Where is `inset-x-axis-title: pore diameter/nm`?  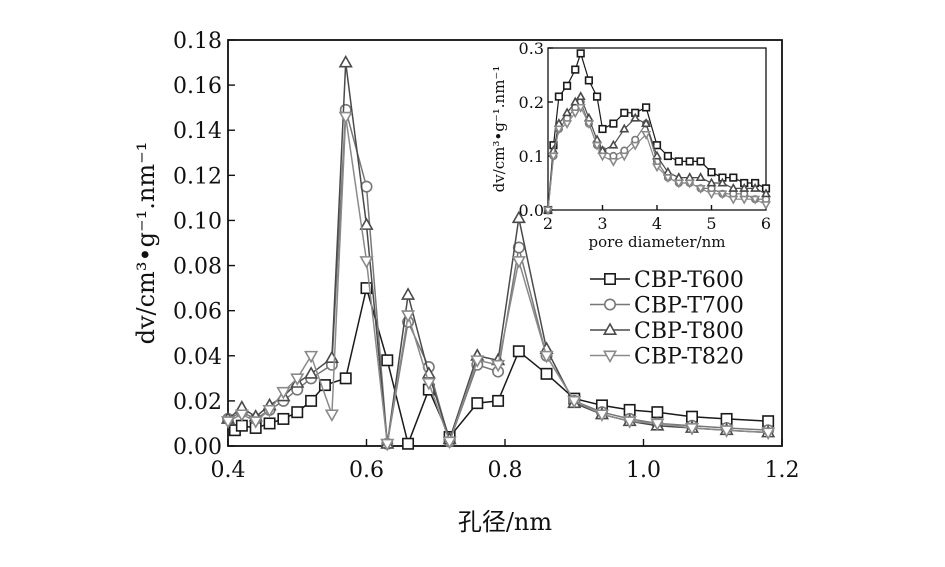 inset-x-axis-title: pore diameter/nm is located at coordinates (657, 242).